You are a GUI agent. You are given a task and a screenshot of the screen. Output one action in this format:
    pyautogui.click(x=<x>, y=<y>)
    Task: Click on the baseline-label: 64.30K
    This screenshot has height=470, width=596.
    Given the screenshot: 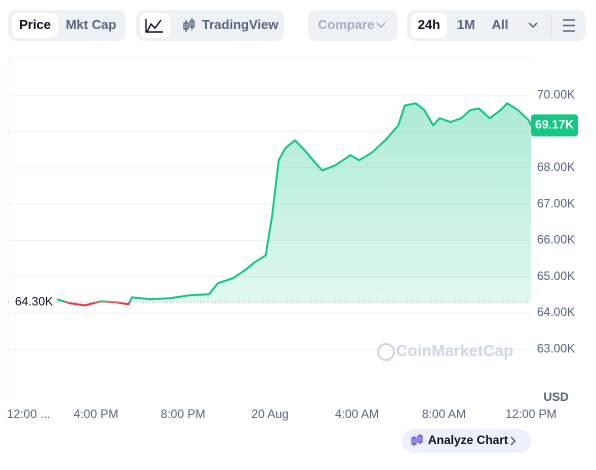 What is the action you would take?
    pyautogui.click(x=34, y=301)
    